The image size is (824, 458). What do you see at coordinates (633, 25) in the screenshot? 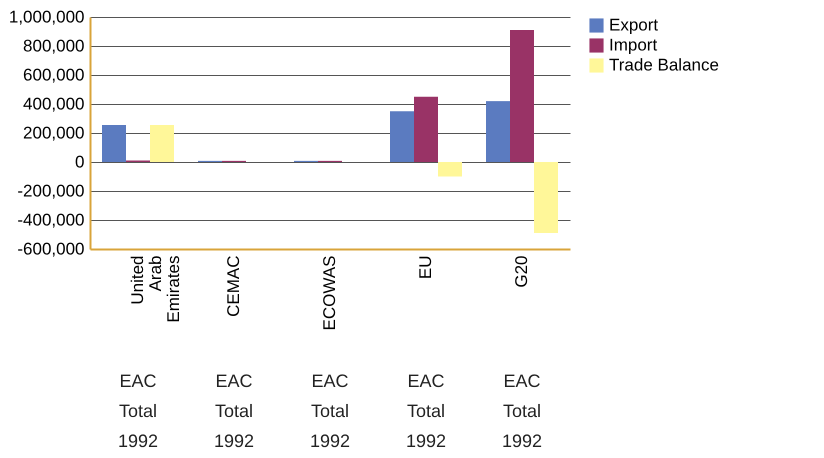
I see `legend-label: Export` at bounding box center [633, 25].